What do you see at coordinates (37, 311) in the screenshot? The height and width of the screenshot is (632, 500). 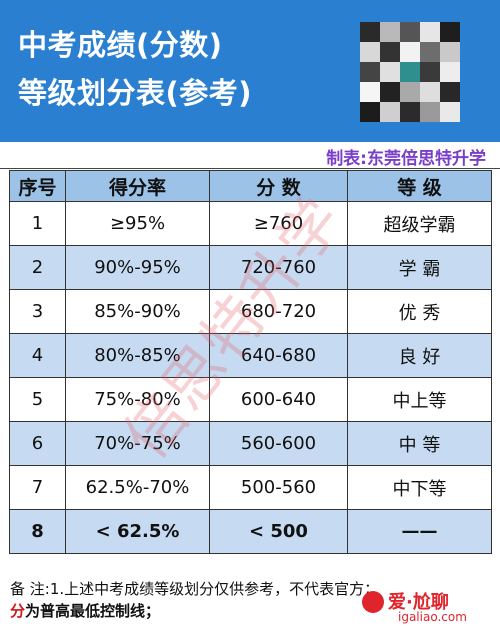 I see `cell-no: 3` at bounding box center [37, 311].